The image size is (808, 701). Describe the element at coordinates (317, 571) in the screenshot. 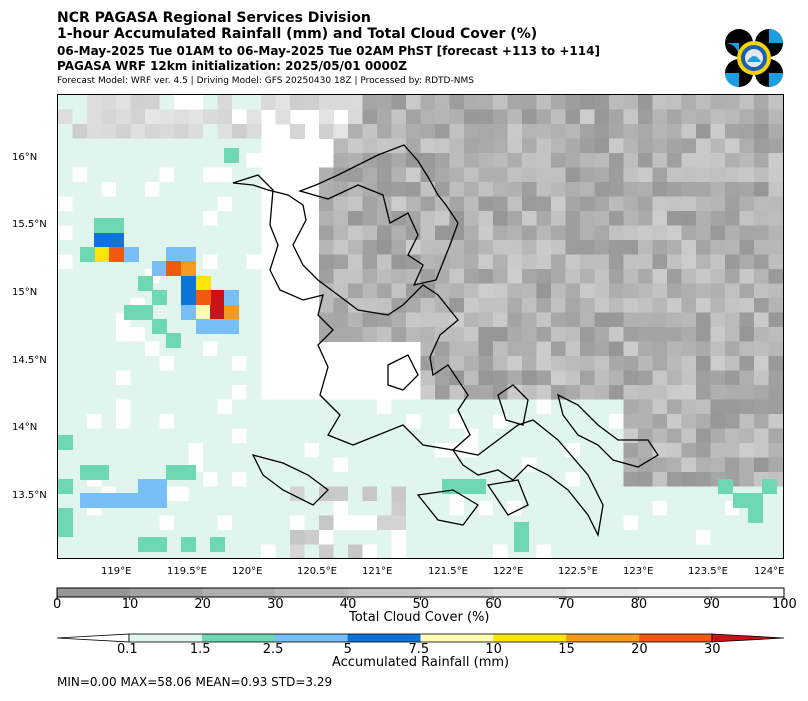

I see `longitude-tick-label: 120.5°E` at that location.